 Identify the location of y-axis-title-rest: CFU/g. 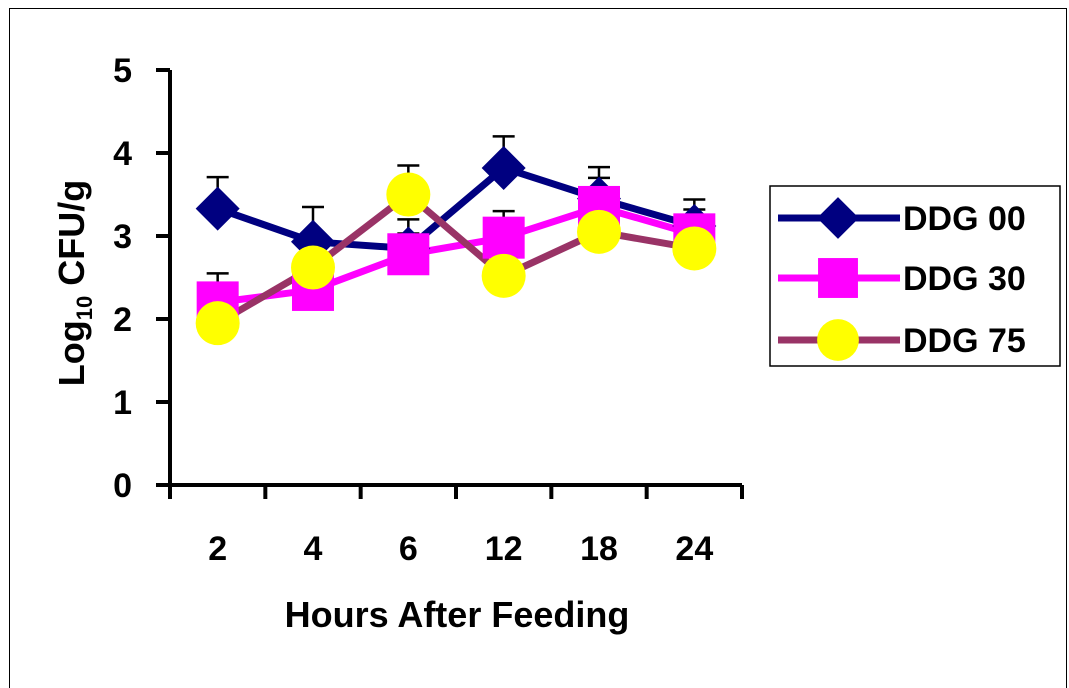
(71, 238).